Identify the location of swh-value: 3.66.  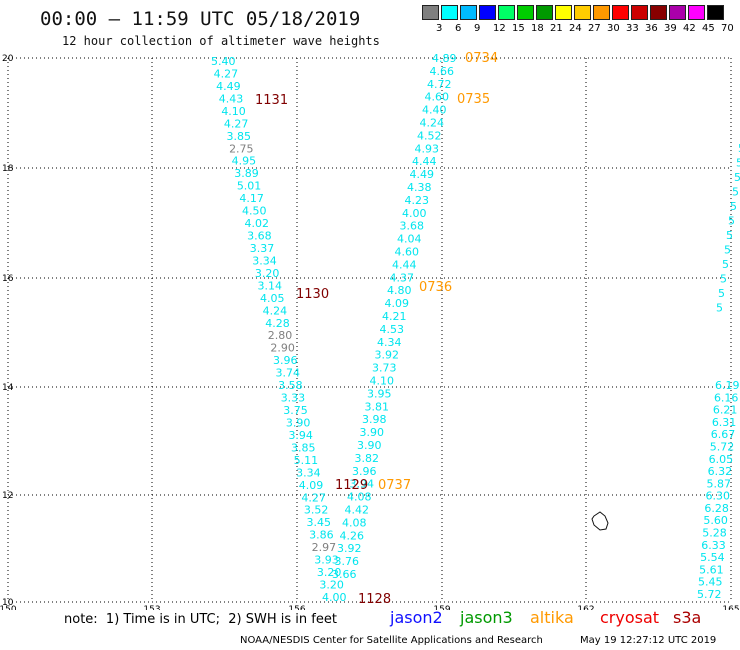
(344, 574).